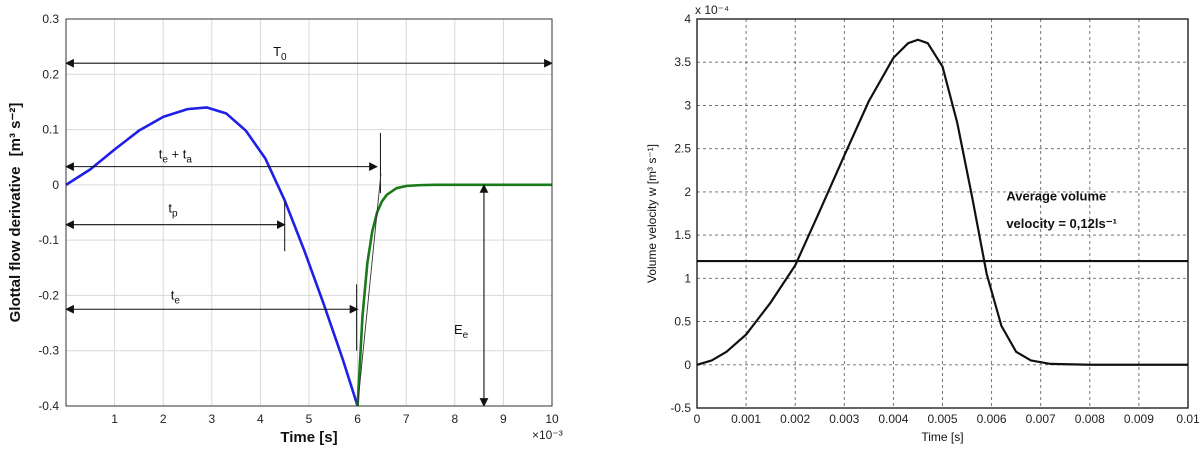 This screenshot has width=1200, height=462. What do you see at coordinates (260, 419) in the screenshot?
I see `c1-x-tick-4: 4` at bounding box center [260, 419].